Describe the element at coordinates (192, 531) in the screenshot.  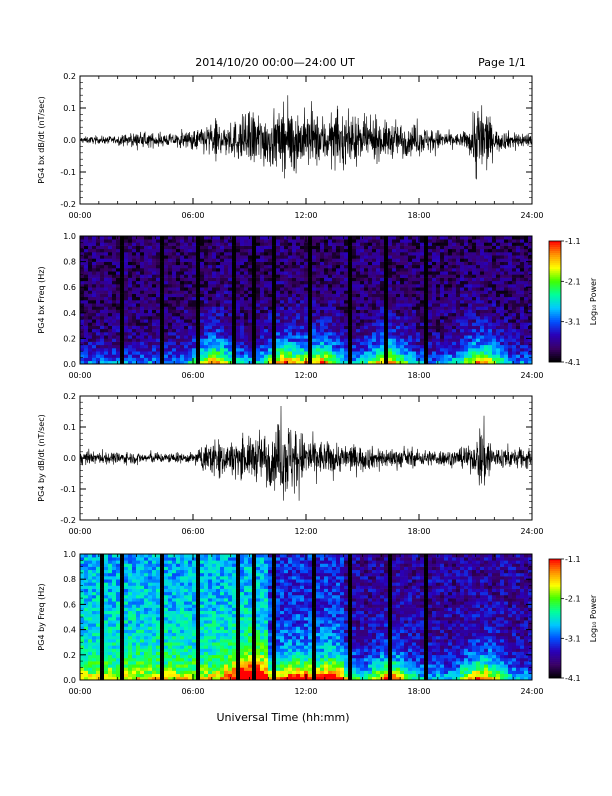
I see `by-waveform-xtick-label: 06:00` at that location.